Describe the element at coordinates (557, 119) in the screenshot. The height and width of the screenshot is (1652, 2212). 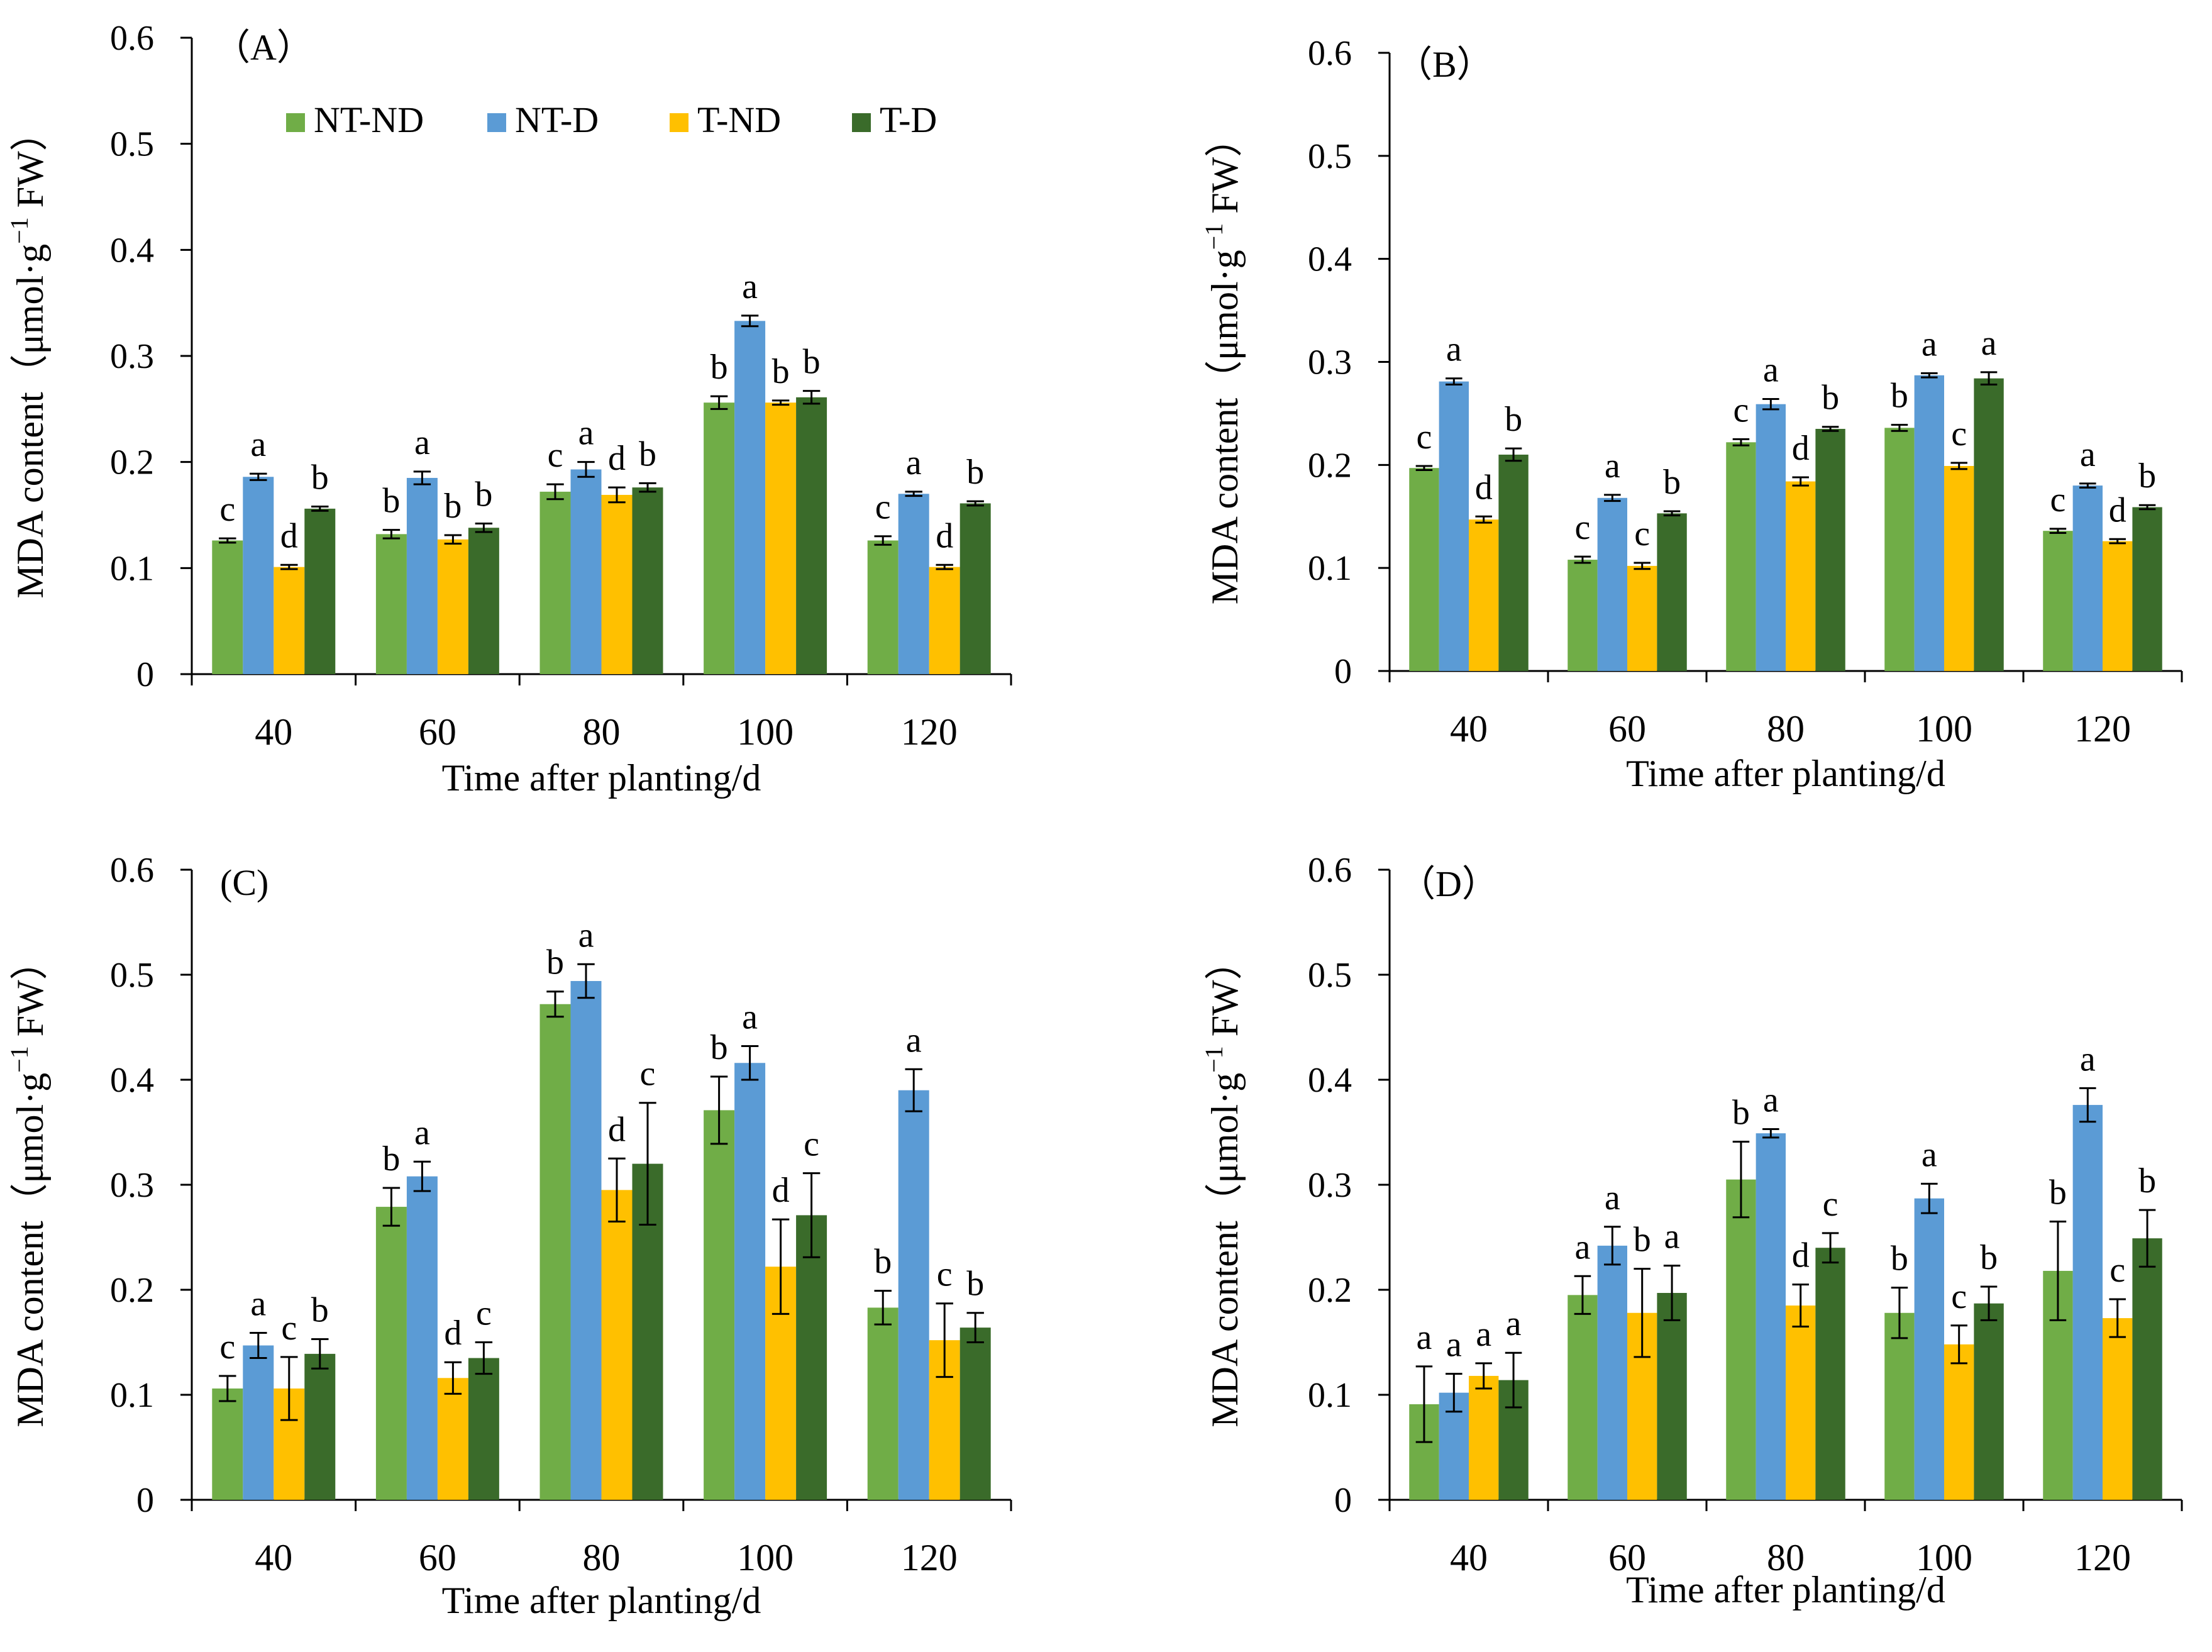
I see `legend-label: NT-D` at that location.